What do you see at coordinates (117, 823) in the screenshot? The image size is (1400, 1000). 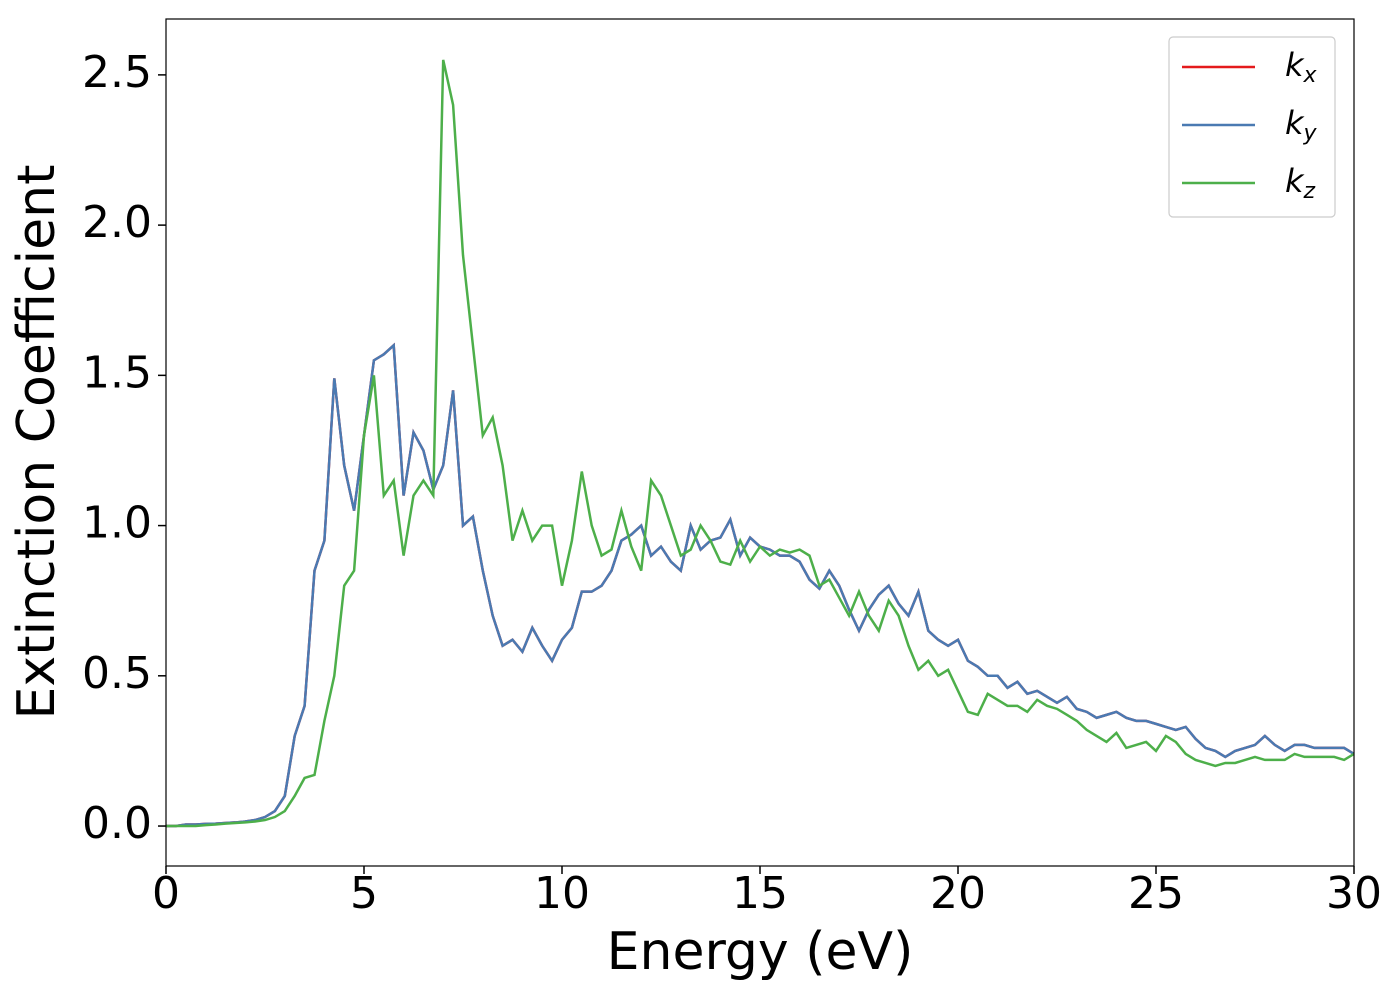 I see `y-tick-label: 0.0` at bounding box center [117, 823].